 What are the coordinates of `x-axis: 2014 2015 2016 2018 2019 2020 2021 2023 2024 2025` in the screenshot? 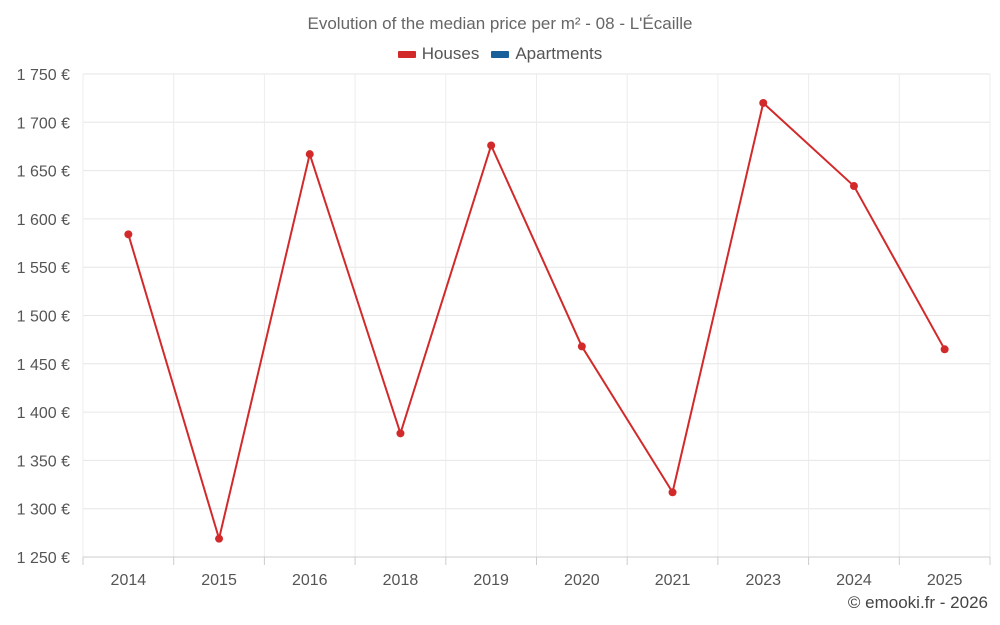 It's located at (536, 572).